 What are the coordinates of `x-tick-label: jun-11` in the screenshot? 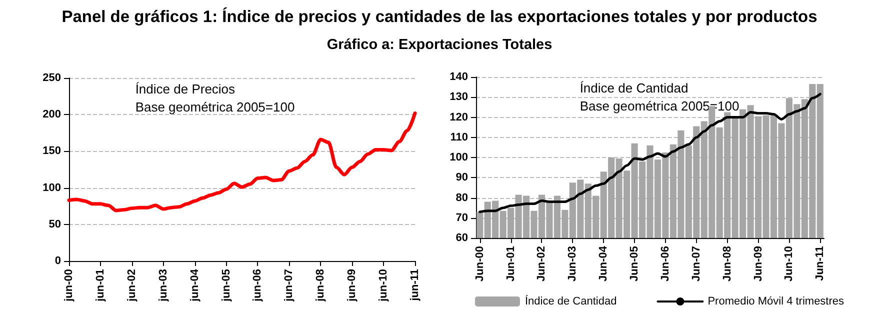 It's located at (415, 285).